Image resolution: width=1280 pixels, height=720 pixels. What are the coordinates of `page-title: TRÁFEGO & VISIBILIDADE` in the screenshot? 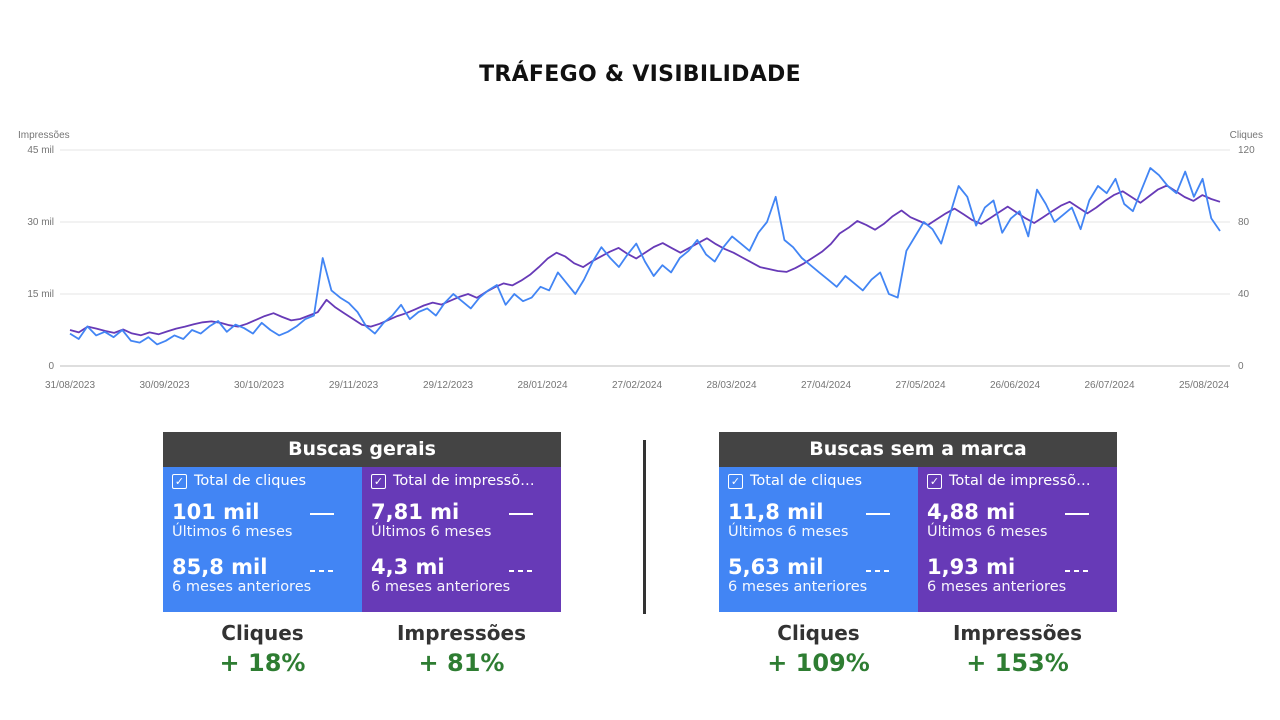 It's located at (640, 74).